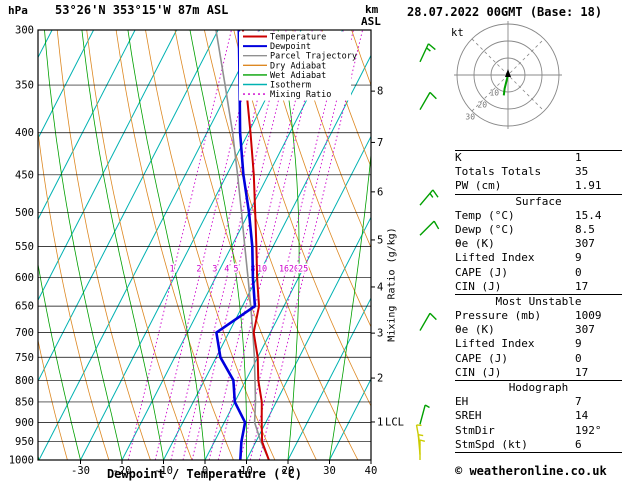 The height and width of the screenshot is (486, 629). I want to click on panel-row: EH 7, so click(538, 402).